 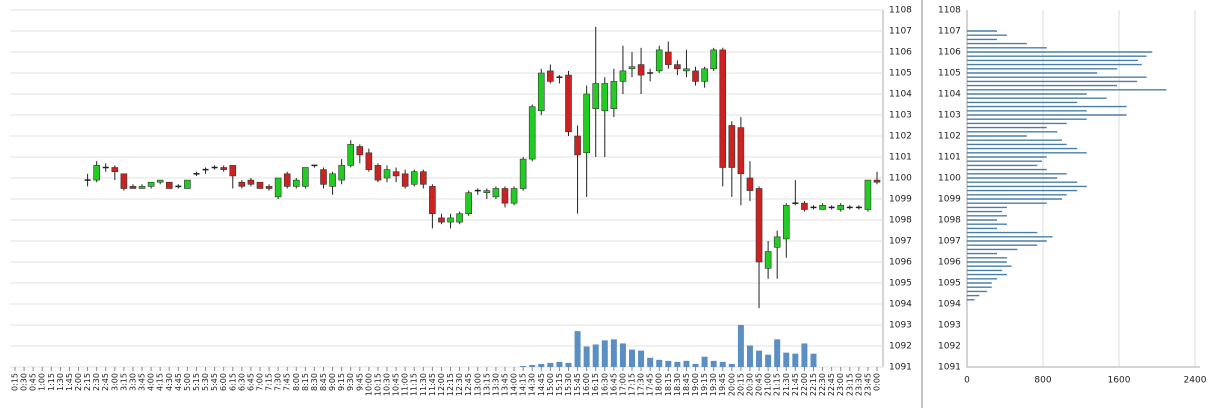 I want to click on x-tick-label: 3:30, so click(x=132, y=382).